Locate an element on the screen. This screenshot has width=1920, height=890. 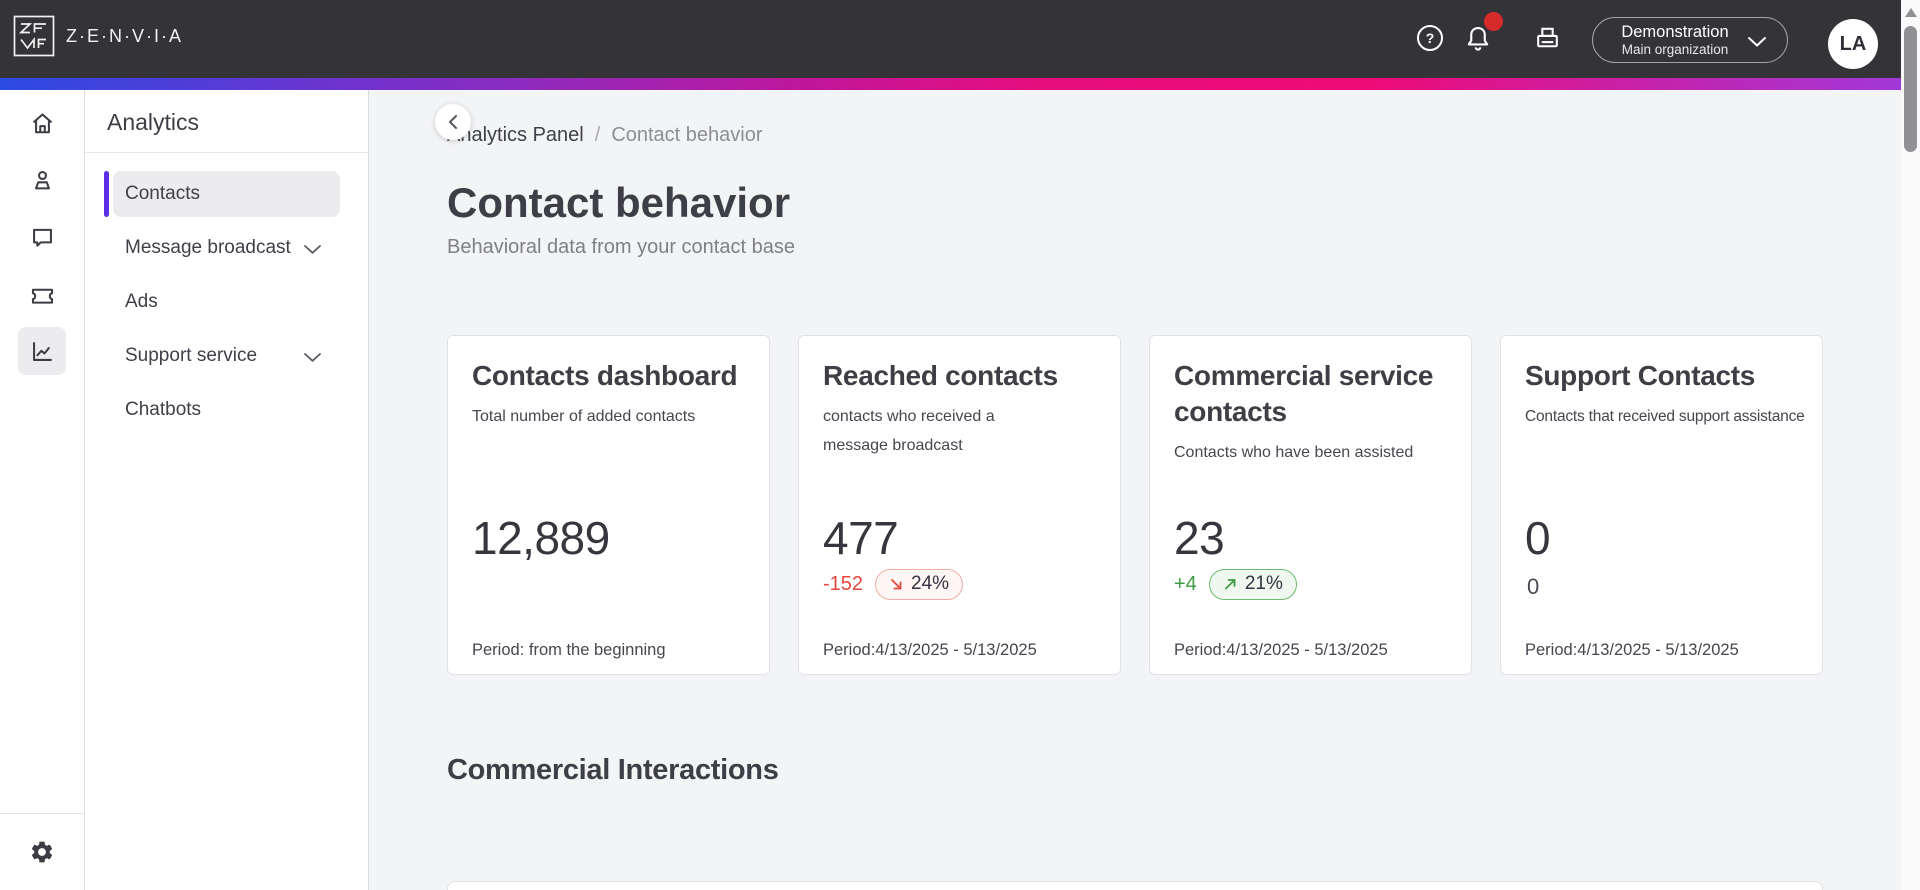
commercial-interactions-card is located at coordinates (1135, 885).